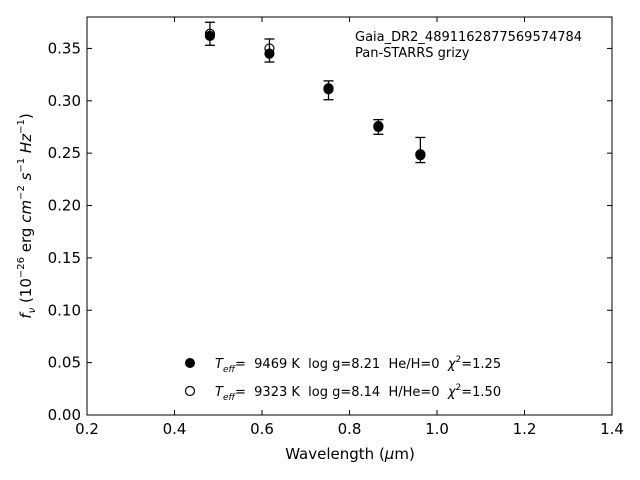 The width and height of the screenshot is (640, 480). Describe the element at coordinates (190, 363) in the screenshot. I see `legend-marker-filled` at that location.